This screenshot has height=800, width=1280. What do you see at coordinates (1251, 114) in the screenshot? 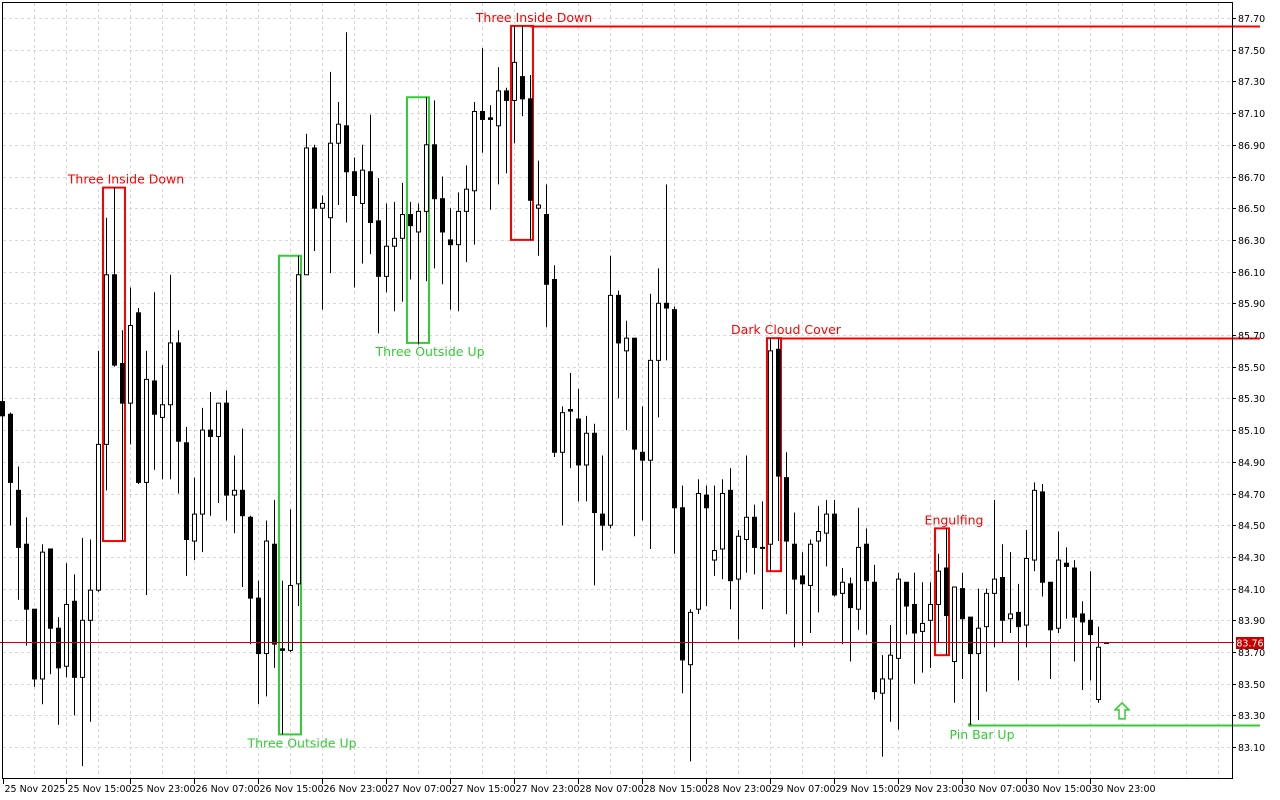
I see `y-tick-label: 87.10` at bounding box center [1251, 114].